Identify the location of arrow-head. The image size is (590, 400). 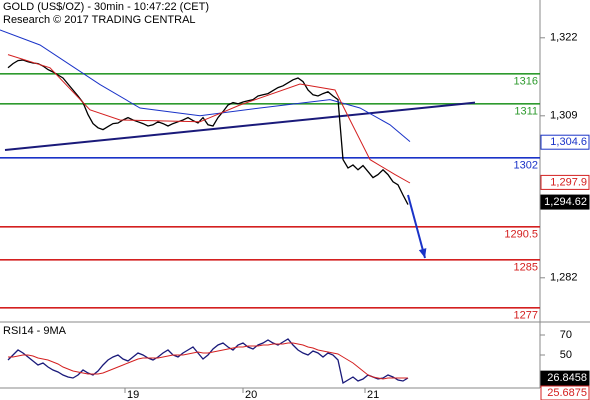
(422, 253).